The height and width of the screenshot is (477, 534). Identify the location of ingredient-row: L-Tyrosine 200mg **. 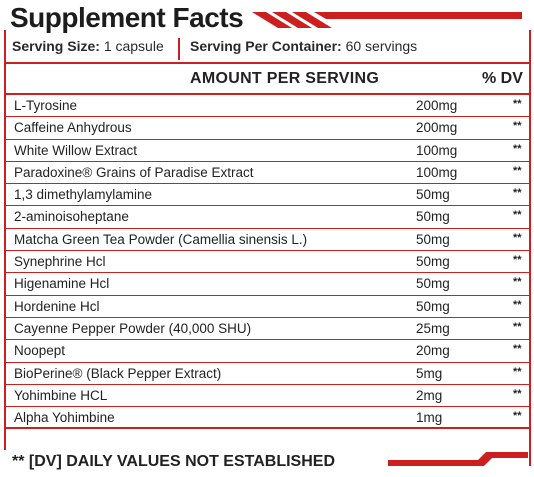
(267, 106).